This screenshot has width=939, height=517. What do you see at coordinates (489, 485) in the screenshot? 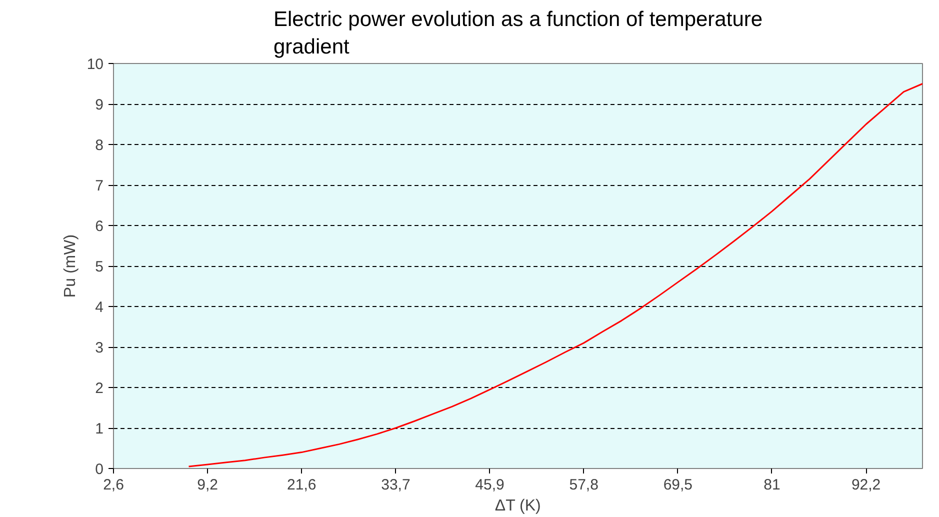
I see `x-tick-label: 45,9` at bounding box center [489, 485].